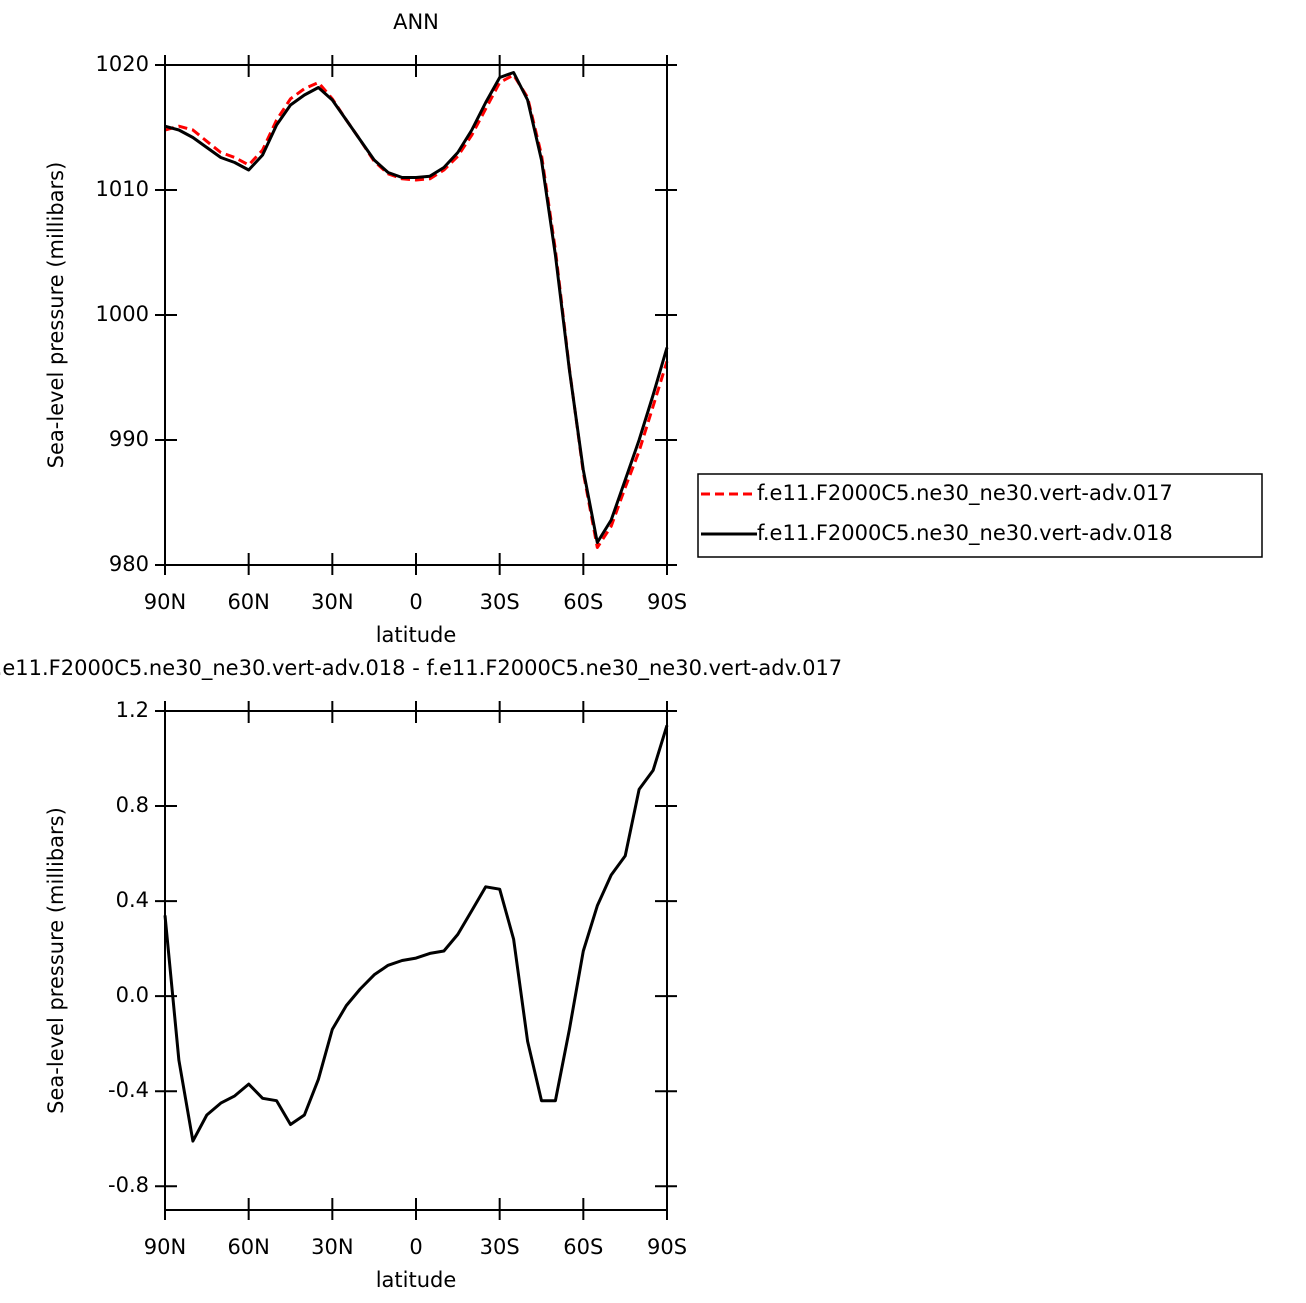 The height and width of the screenshot is (1303, 1306). What do you see at coordinates (128, 1185) in the screenshot?
I see `y-tick-label: -0.8` at bounding box center [128, 1185].